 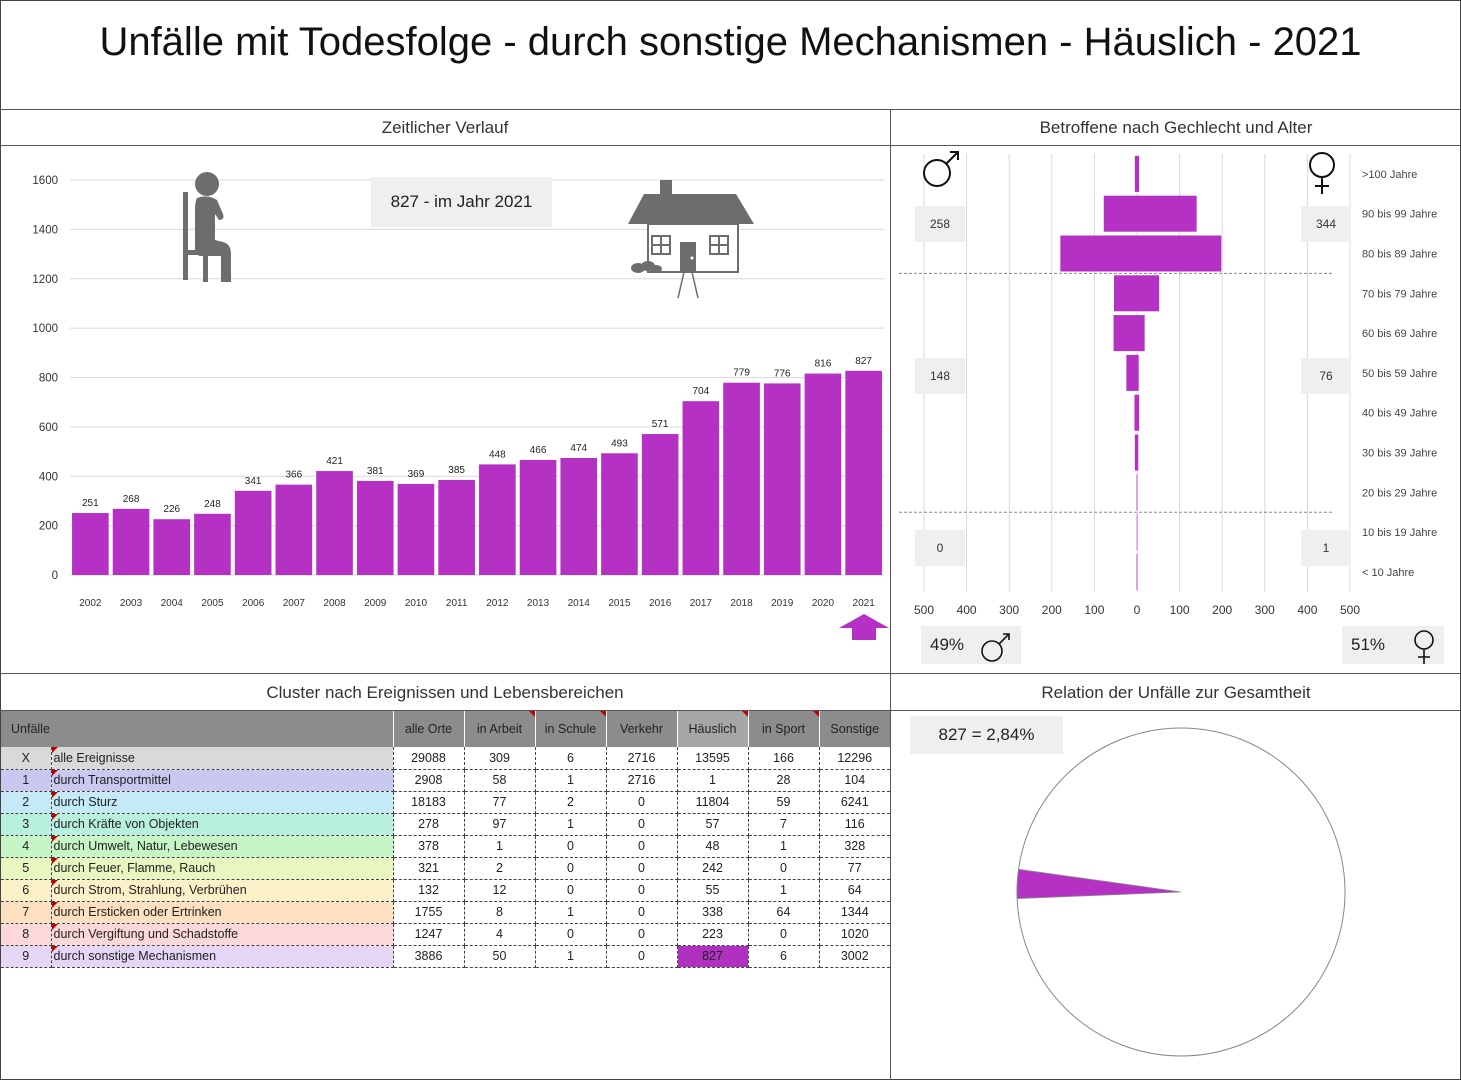 What do you see at coordinates (212, 544) in the screenshot?
I see `bar-2005` at bounding box center [212, 544].